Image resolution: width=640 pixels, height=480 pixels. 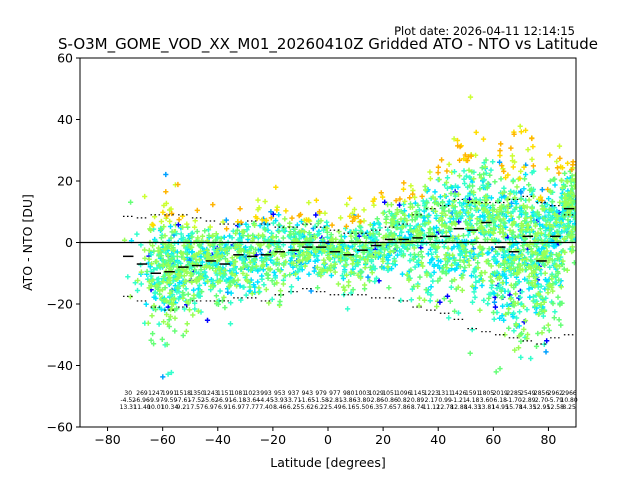 I want to click on y-tick-label: −60, so click(x=60, y=427).